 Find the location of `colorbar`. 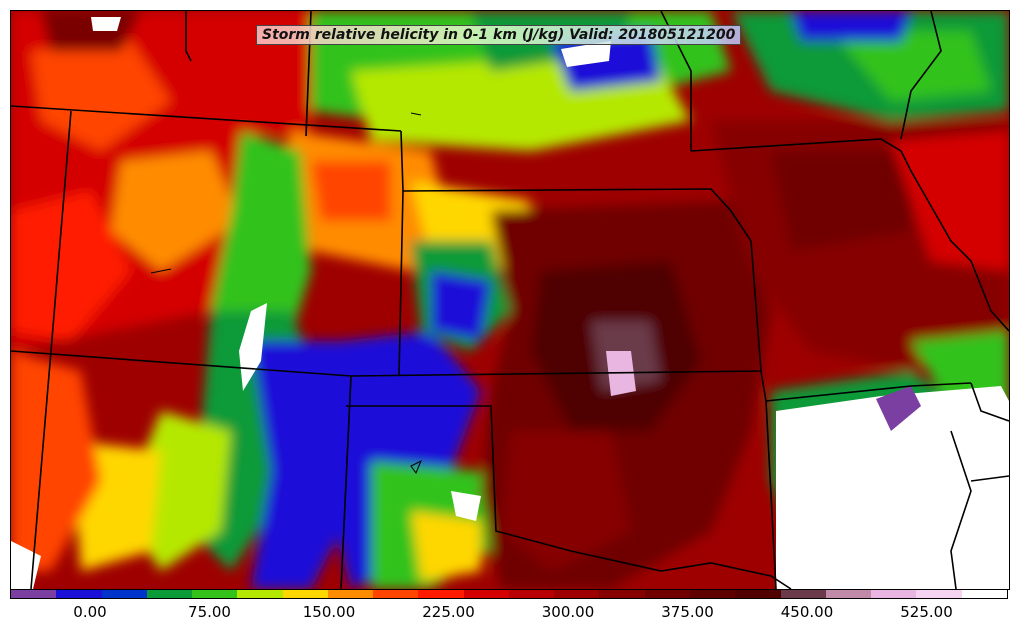

colorbar is located at coordinates (509, 594).